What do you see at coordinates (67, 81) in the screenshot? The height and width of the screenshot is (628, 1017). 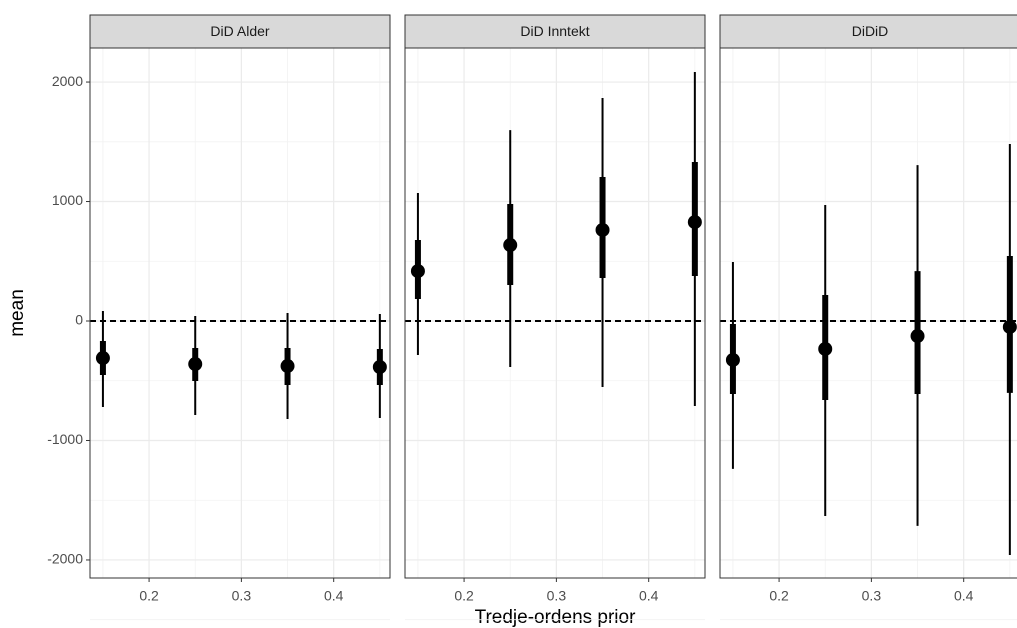 I see `y-tick-label: 2000` at bounding box center [67, 81].